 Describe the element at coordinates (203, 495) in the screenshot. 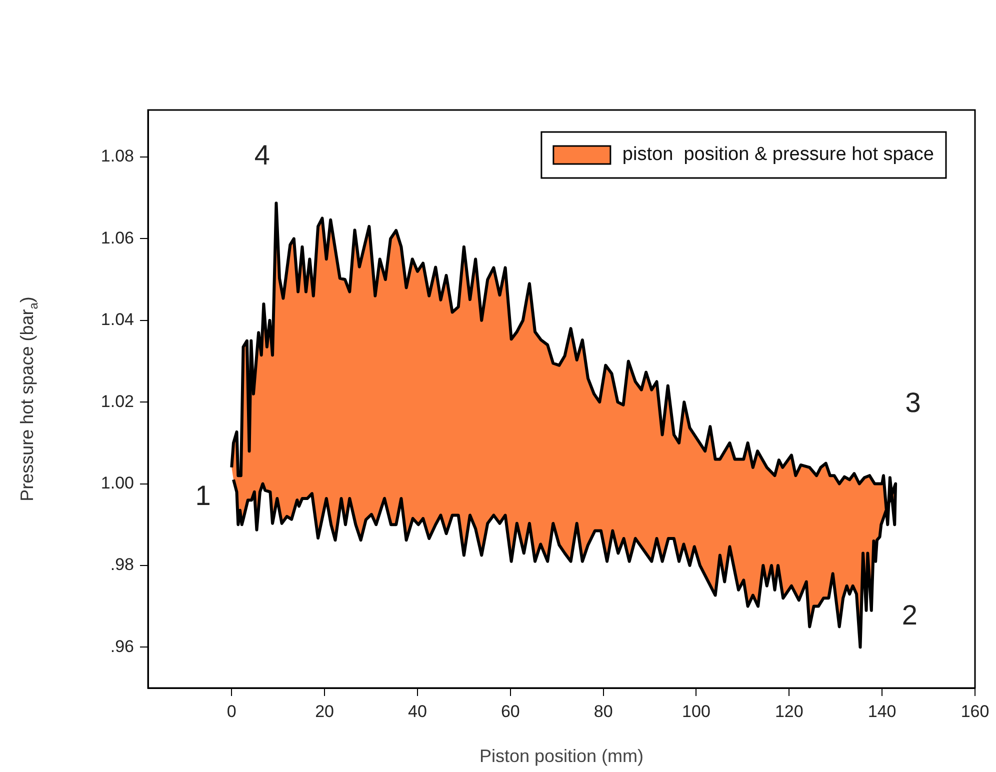

I see `annotation: 1` at that location.